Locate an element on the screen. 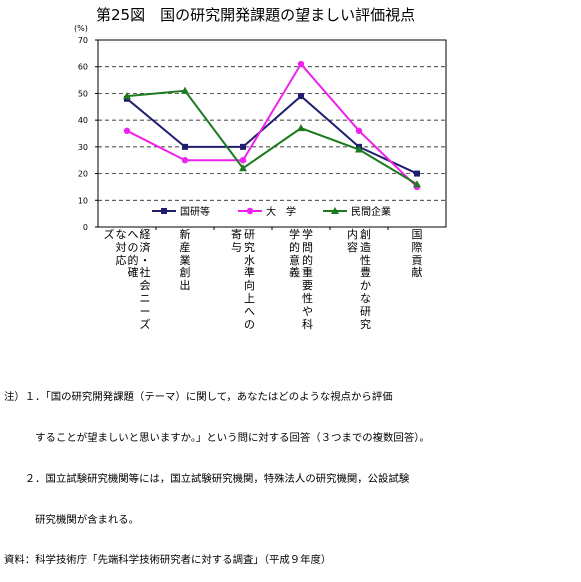 This screenshot has width=581, height=582. x-category-label-column: 創造性豊かな研究 is located at coordinates (365, 279).